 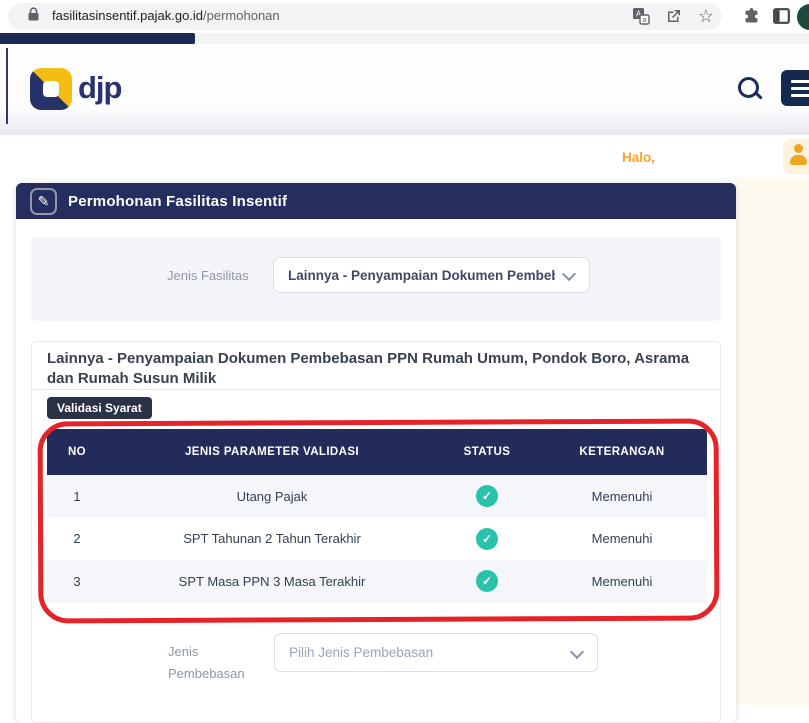 I want to click on toolbar-lower-strip, so click(x=502, y=38).